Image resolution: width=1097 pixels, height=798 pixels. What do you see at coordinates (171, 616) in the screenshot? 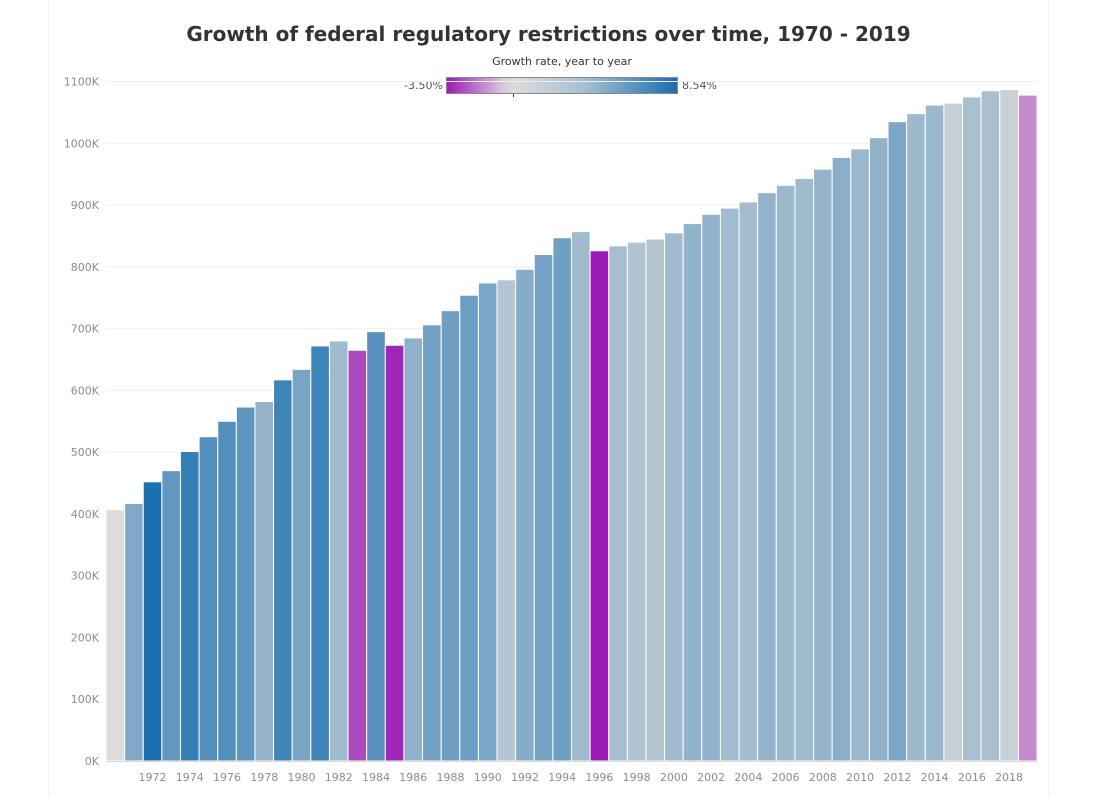
I see `bar-1973` at bounding box center [171, 616].